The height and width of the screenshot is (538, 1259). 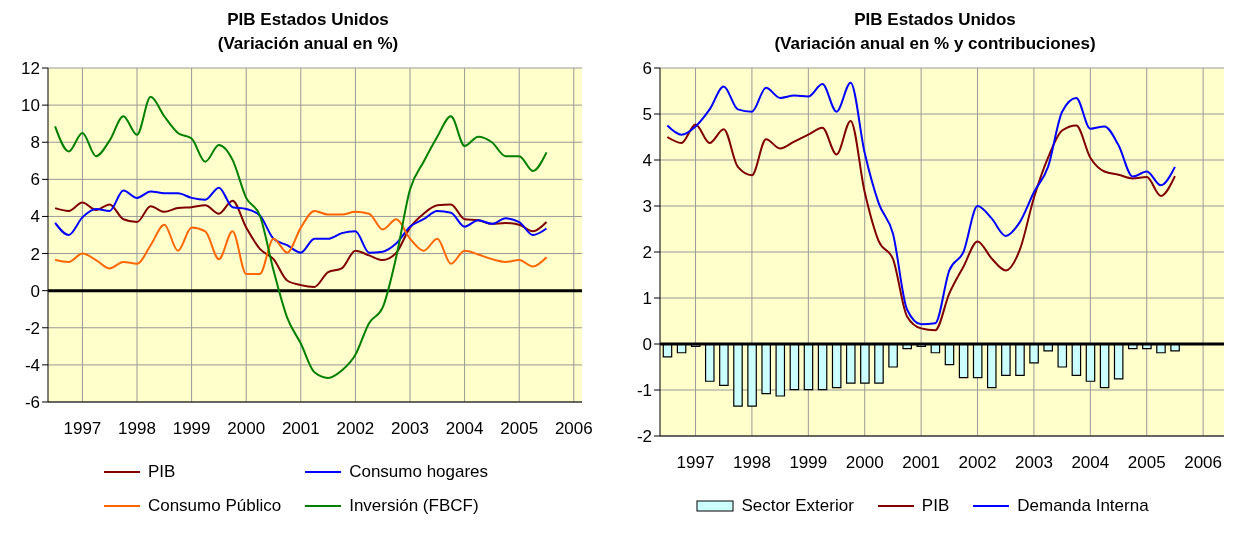 I want to click on y-tick-label: -4, so click(x=32, y=365).